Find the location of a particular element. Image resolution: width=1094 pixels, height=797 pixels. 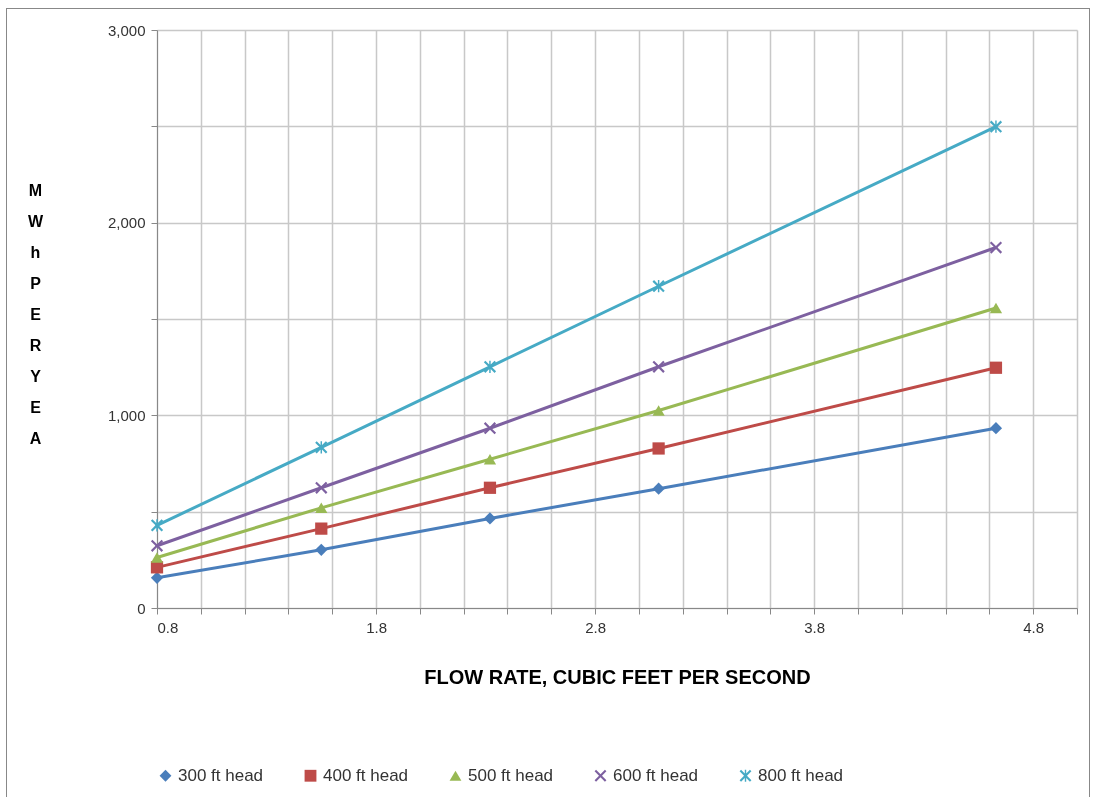

y-tick-label: 0 is located at coordinates (141, 608).